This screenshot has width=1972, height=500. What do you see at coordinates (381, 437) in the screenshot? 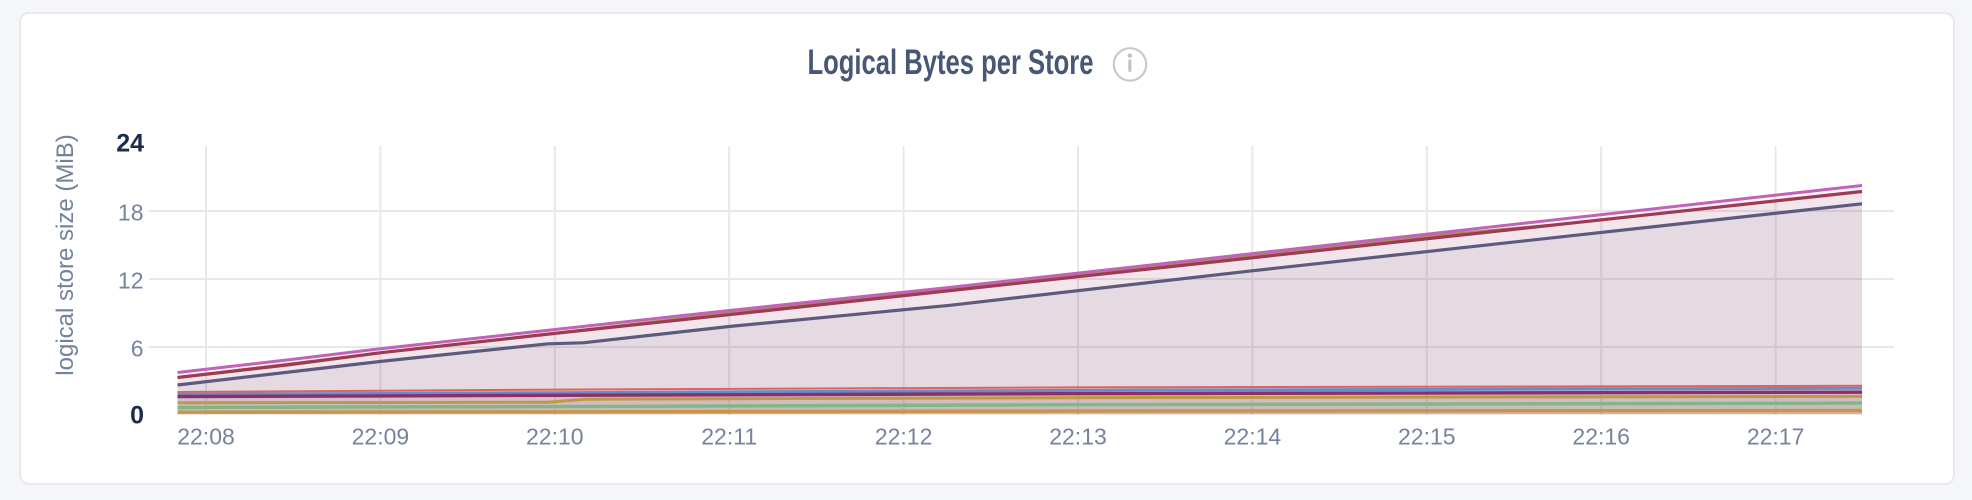
I see `svg-text: 22:09` at bounding box center [381, 437].